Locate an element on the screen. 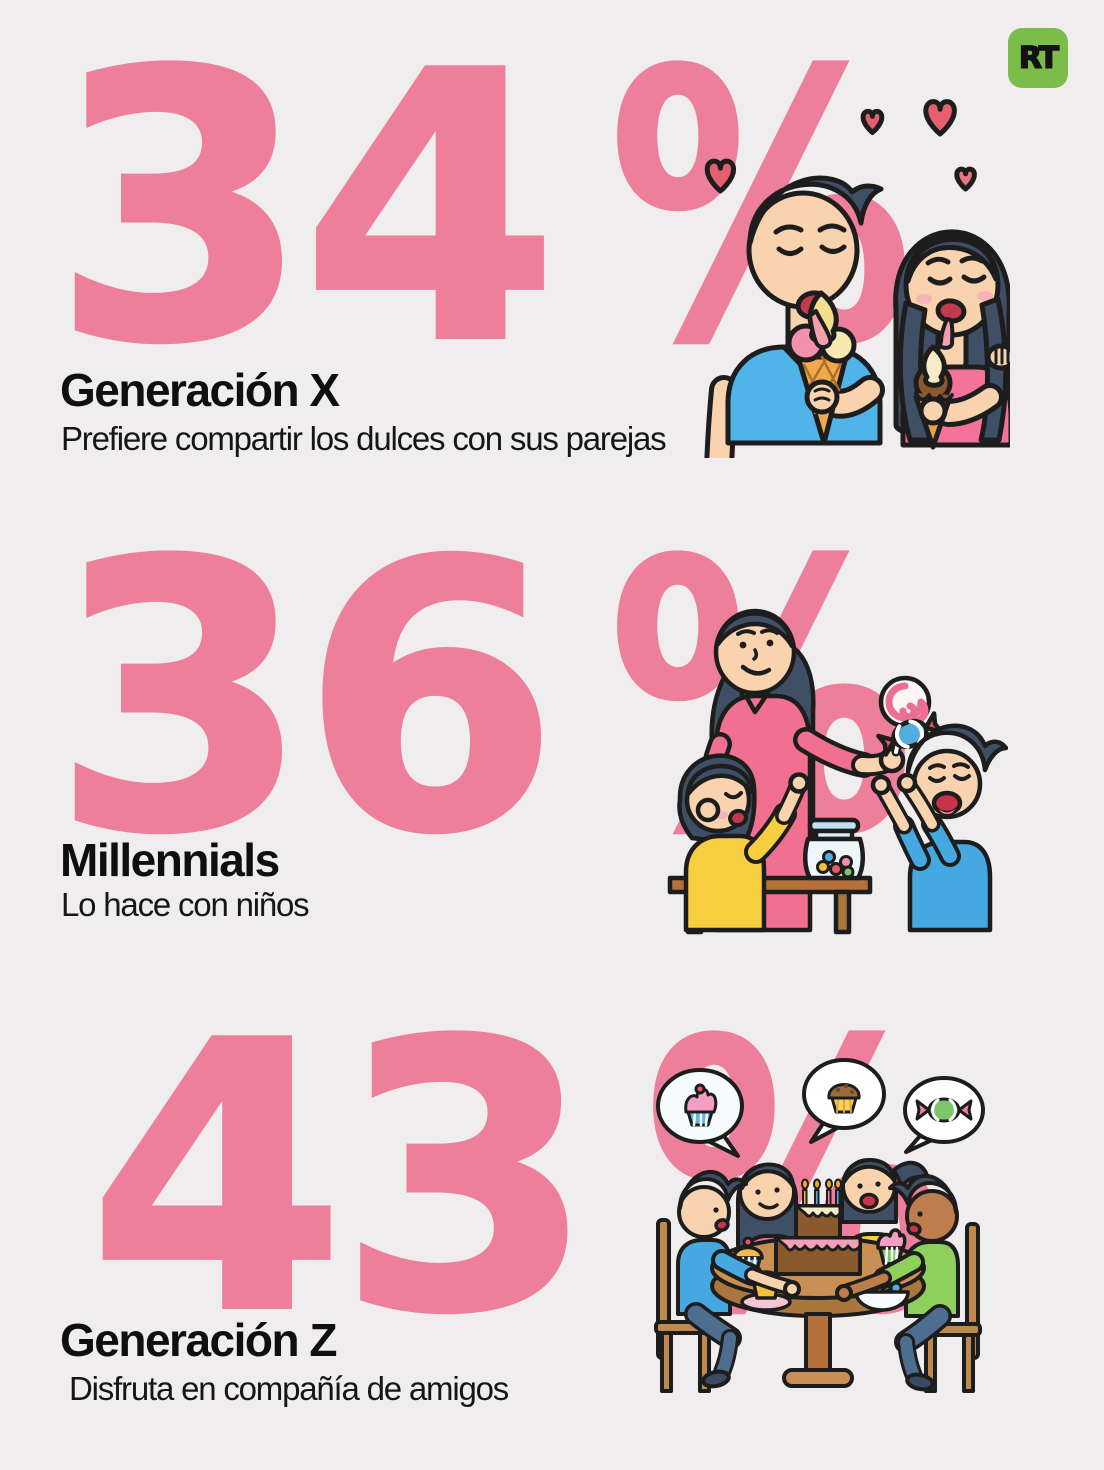 The image size is (1104, 1470). percentage-value: 34 is located at coordinates (305, 212).